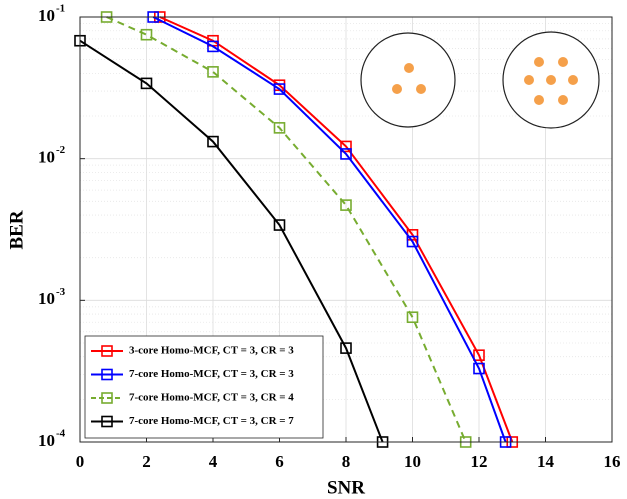 The width and height of the screenshot is (627, 499). I want to click on y-tick-exponent: -4, so click(61, 434).